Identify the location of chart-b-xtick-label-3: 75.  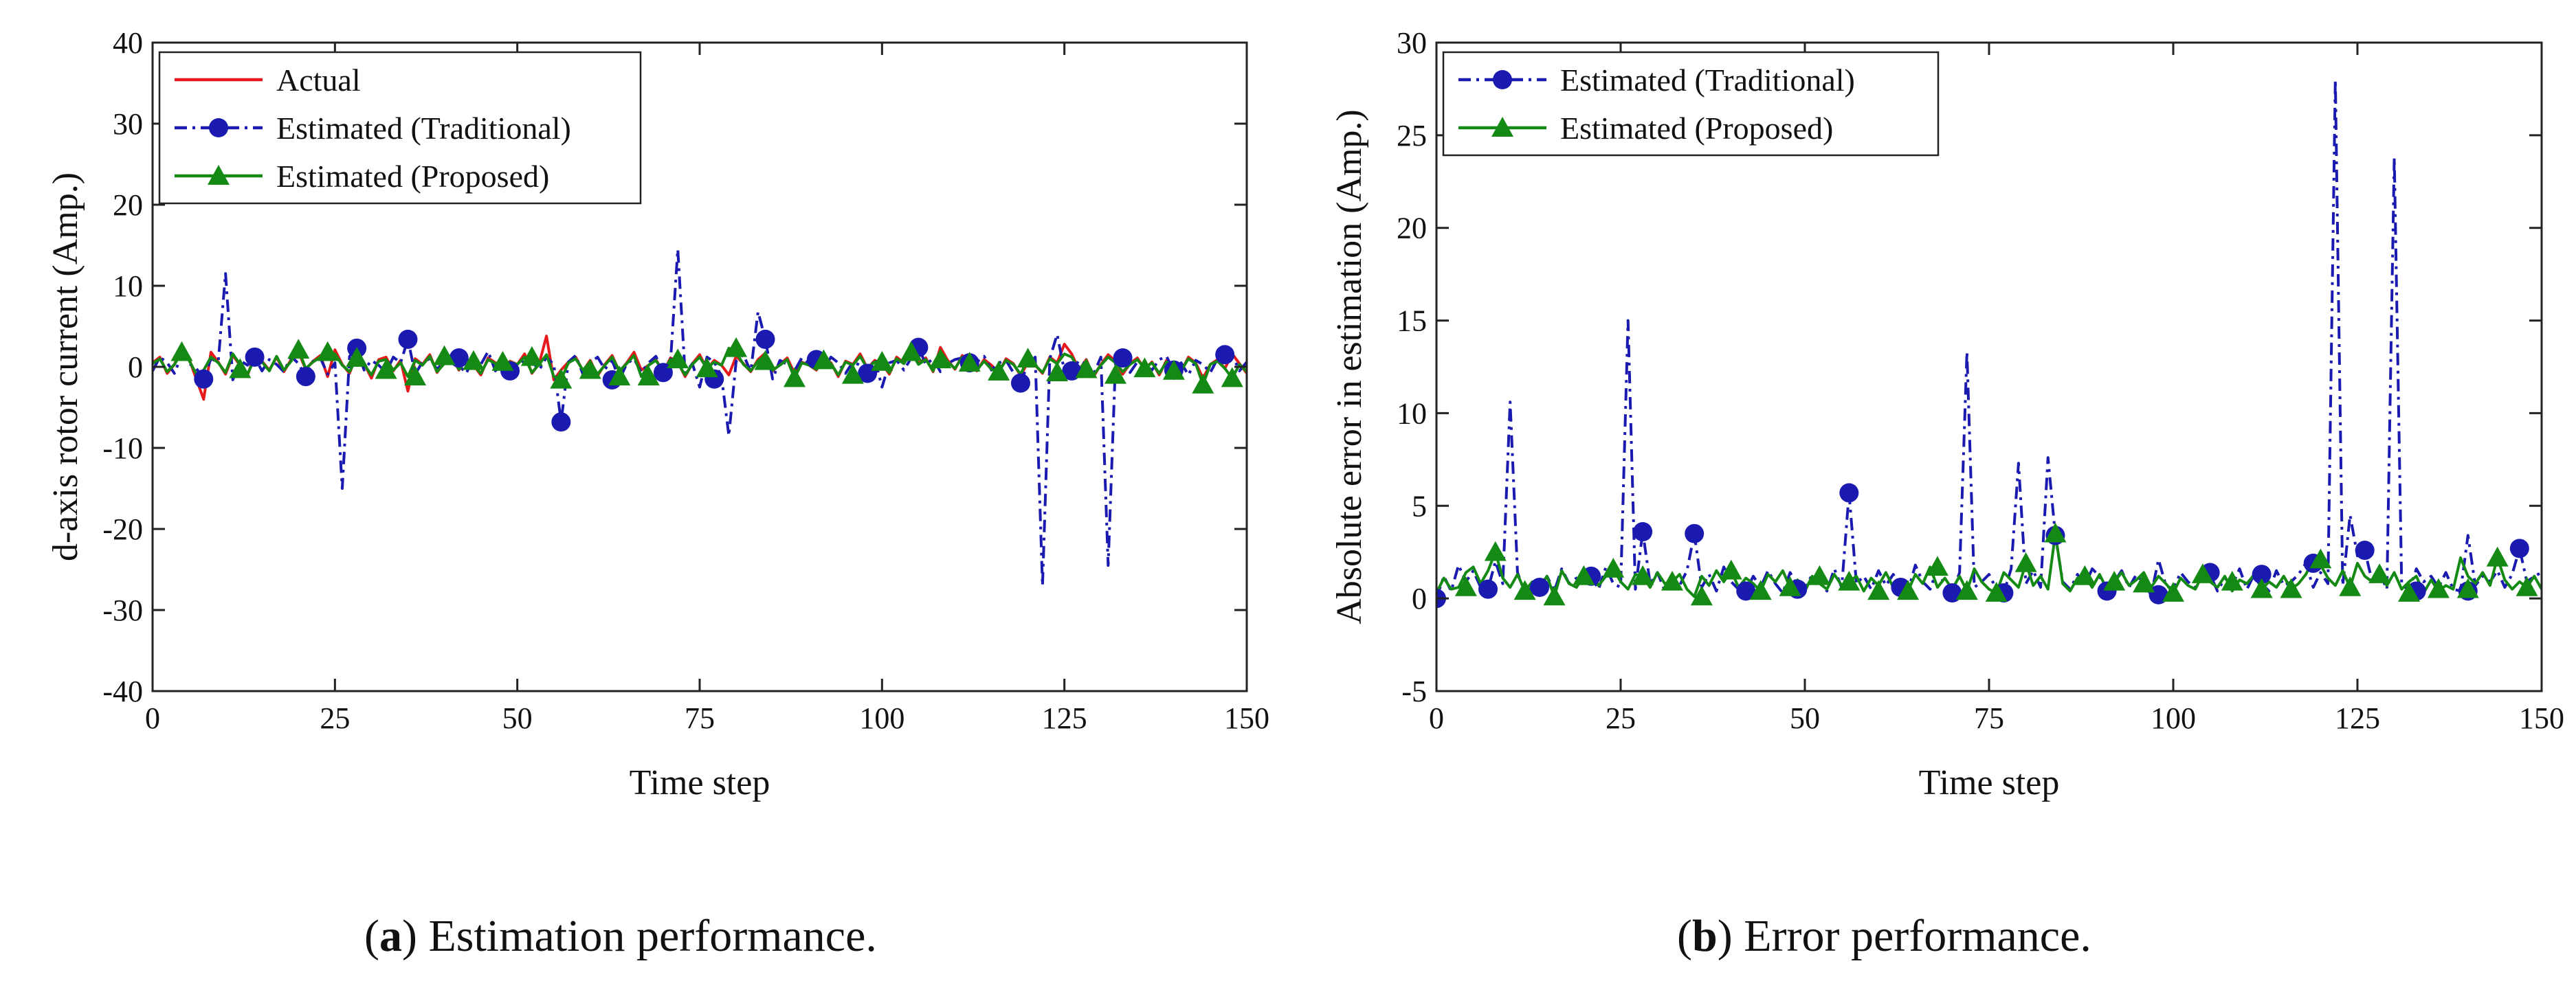
(1989, 718).